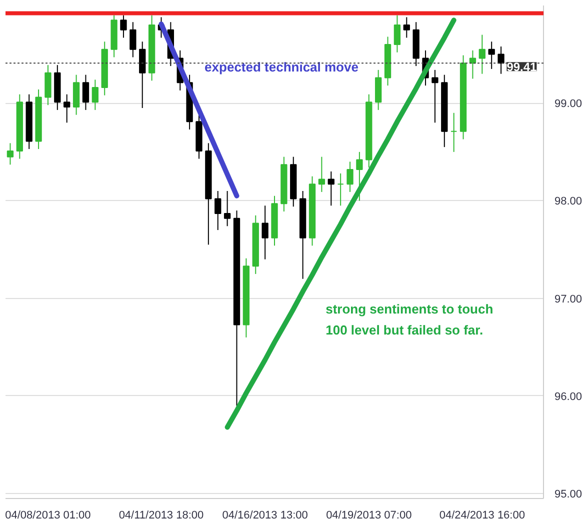 The height and width of the screenshot is (524, 585). I want to click on x-tick-label: 04/11/2013 18:00, so click(161, 516).